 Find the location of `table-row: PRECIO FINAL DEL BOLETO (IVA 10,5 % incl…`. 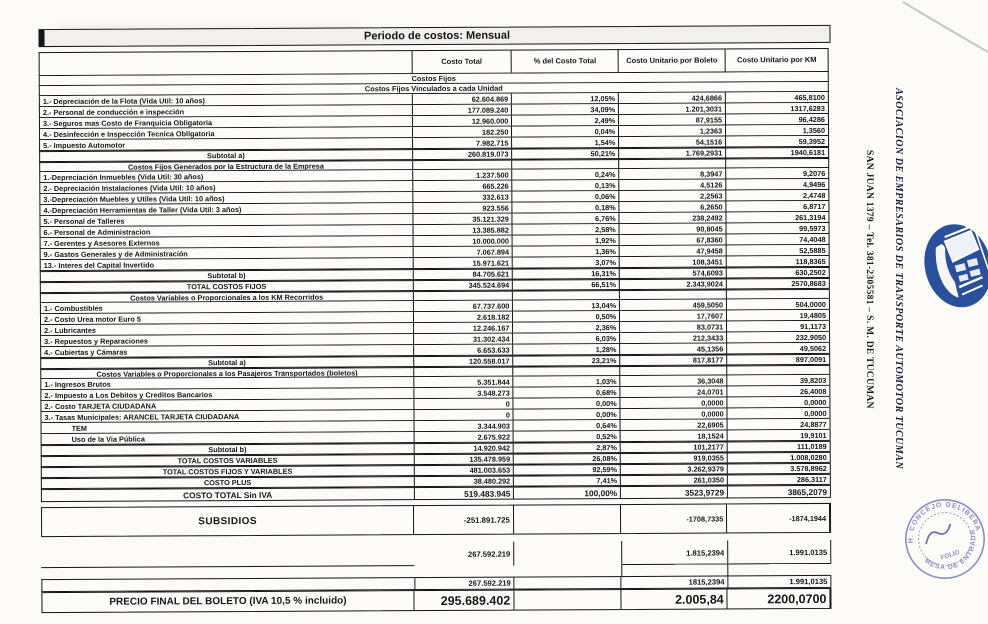

table-row: PRECIO FINAL DEL BOLETO (IVA 10,5 % incl… is located at coordinates (436, 600).